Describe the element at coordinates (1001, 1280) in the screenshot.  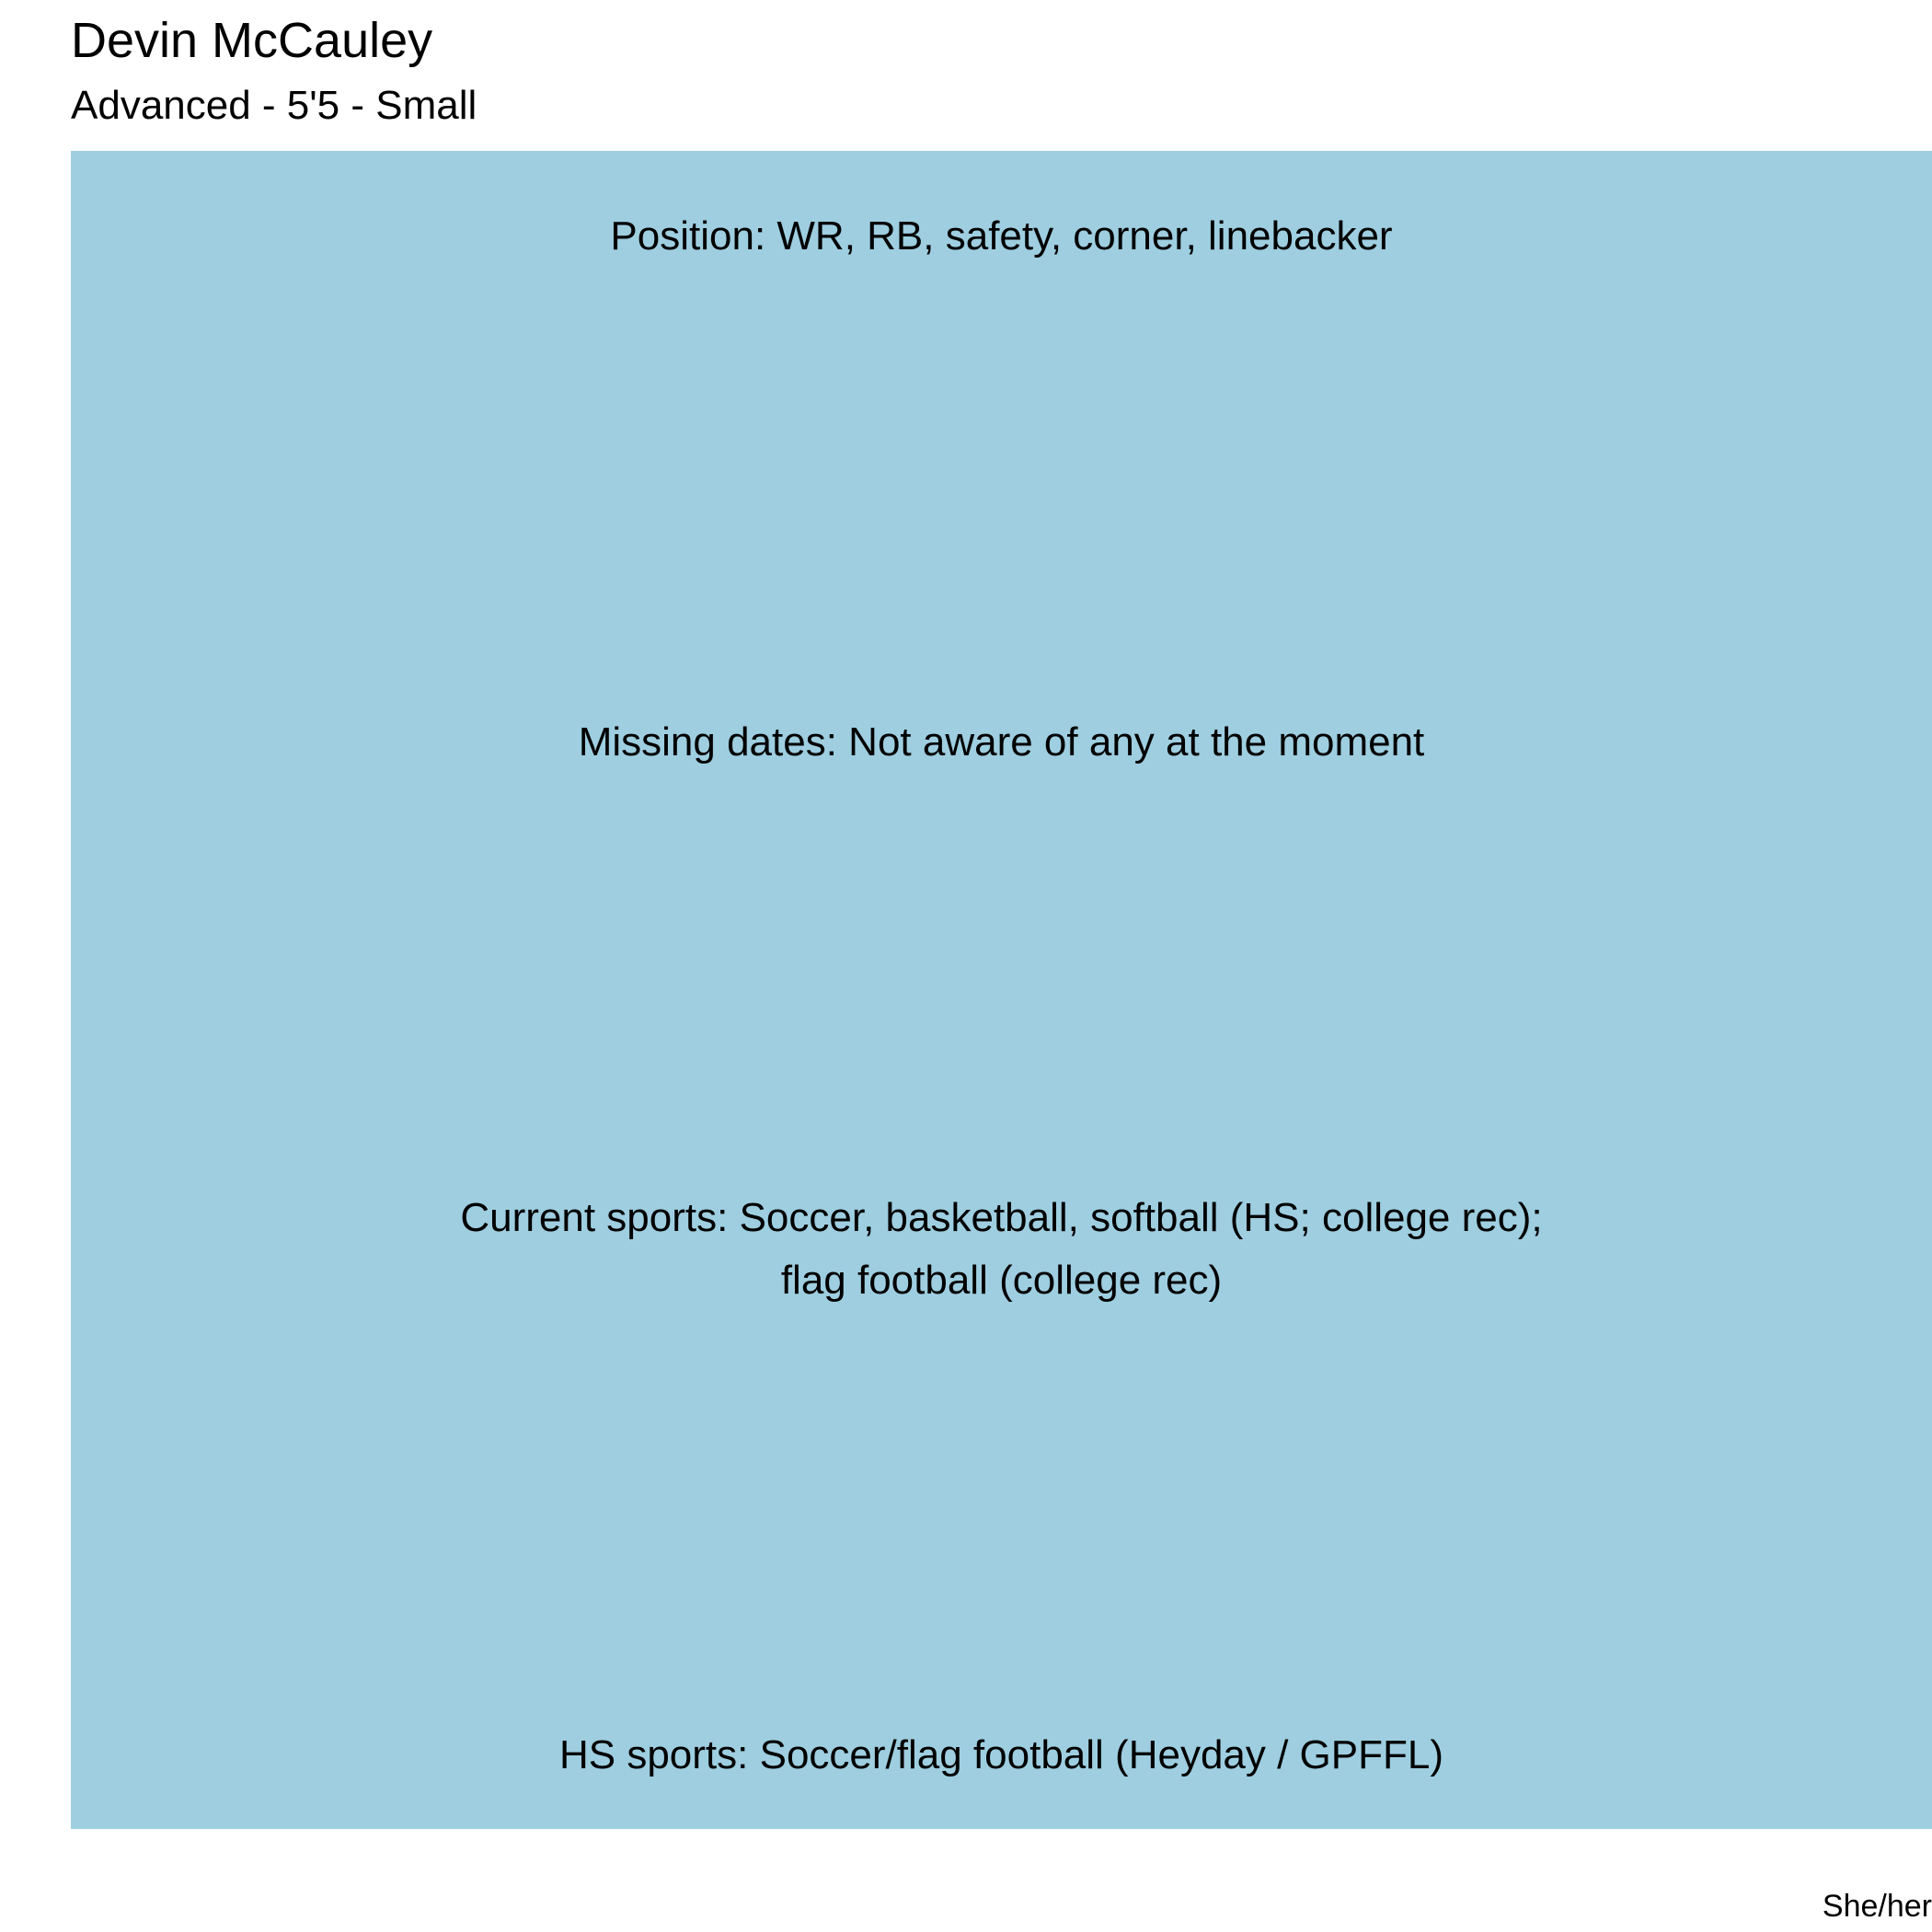
I see `current-sports-line-2: flag football (college rec)` at that location.